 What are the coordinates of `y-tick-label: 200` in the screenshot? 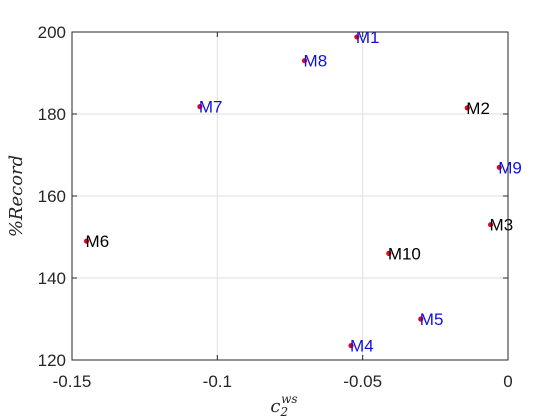 It's located at (52, 32).